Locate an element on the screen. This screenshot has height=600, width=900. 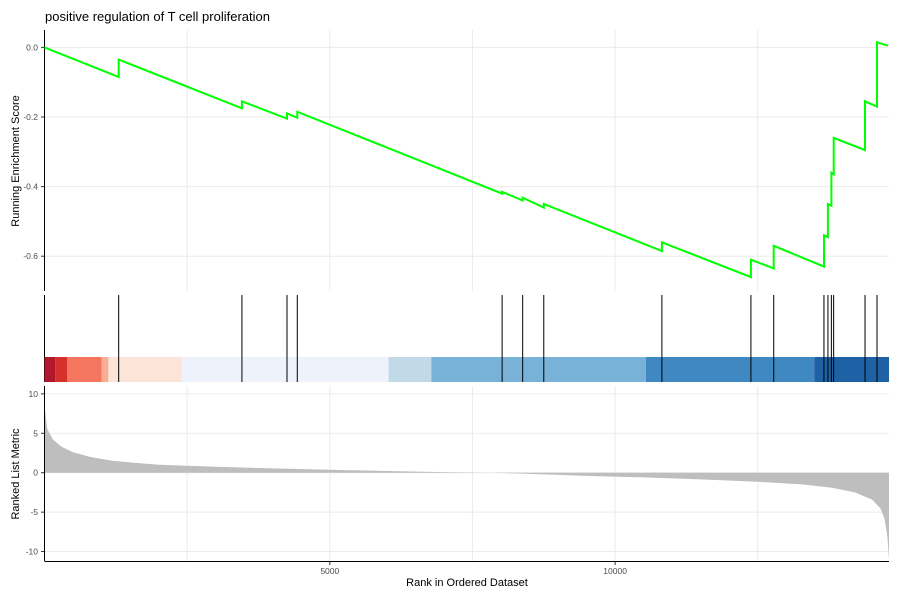
x-tick-label: 5000 is located at coordinates (329, 571).